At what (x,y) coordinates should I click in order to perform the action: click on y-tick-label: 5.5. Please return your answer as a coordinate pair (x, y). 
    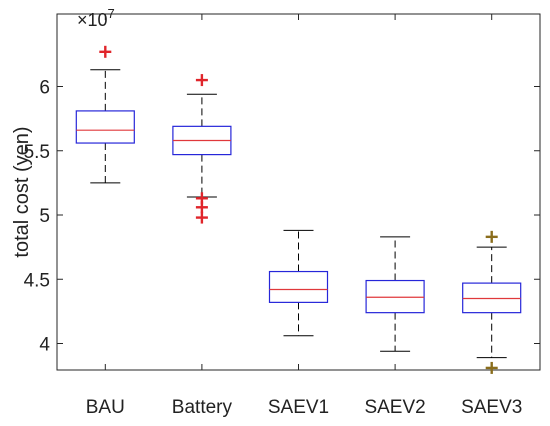
    Looking at the image, I should click on (37, 152).